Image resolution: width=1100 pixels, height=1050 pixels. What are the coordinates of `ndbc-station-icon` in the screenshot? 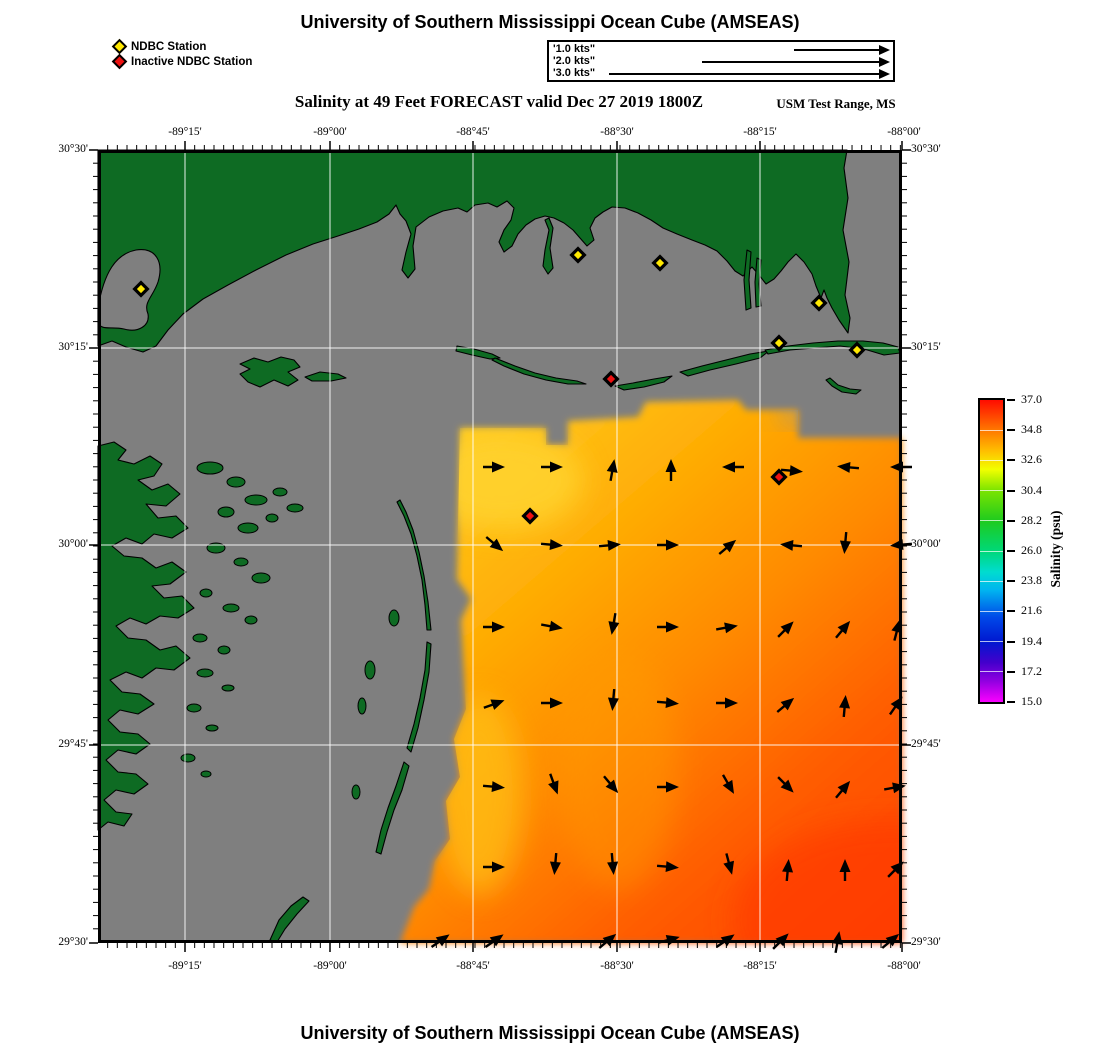 It's located at (119, 46).